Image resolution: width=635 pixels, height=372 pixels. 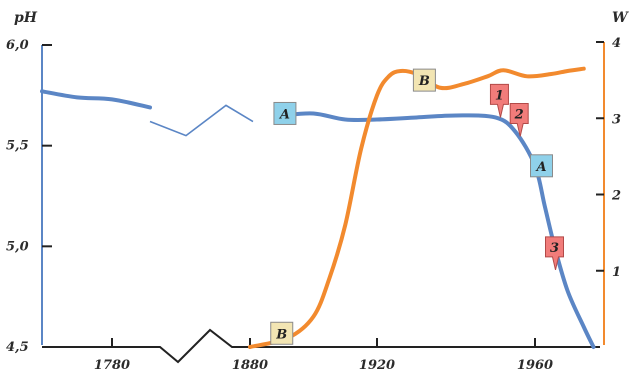 I want to click on right-tick-label: 3, so click(x=616, y=119).